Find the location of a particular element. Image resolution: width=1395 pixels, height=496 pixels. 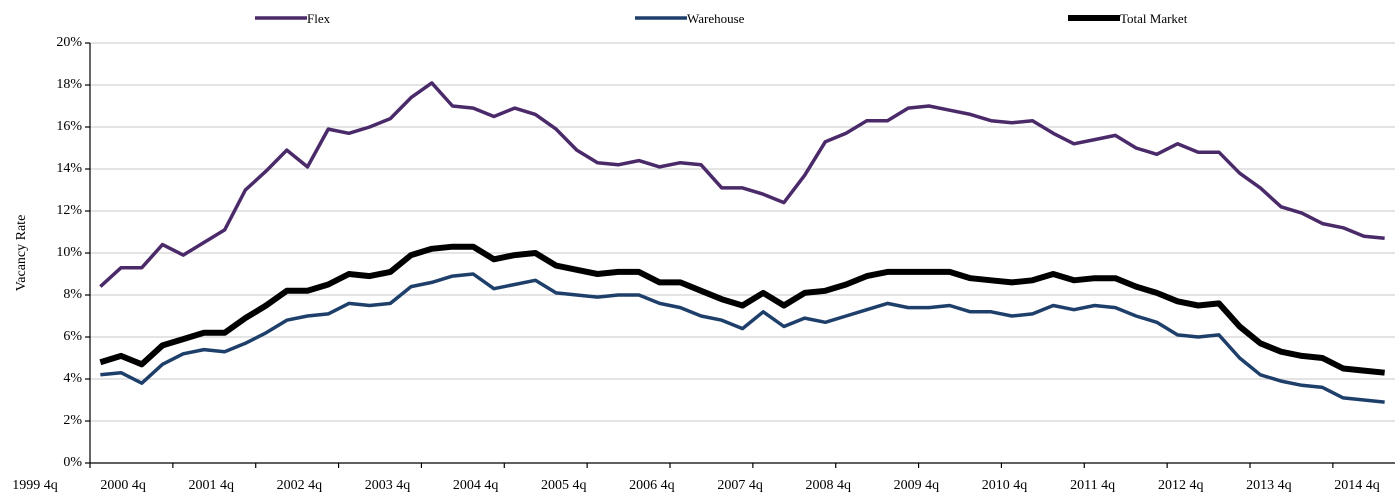

legend-label: Warehouse is located at coordinates (716, 18).